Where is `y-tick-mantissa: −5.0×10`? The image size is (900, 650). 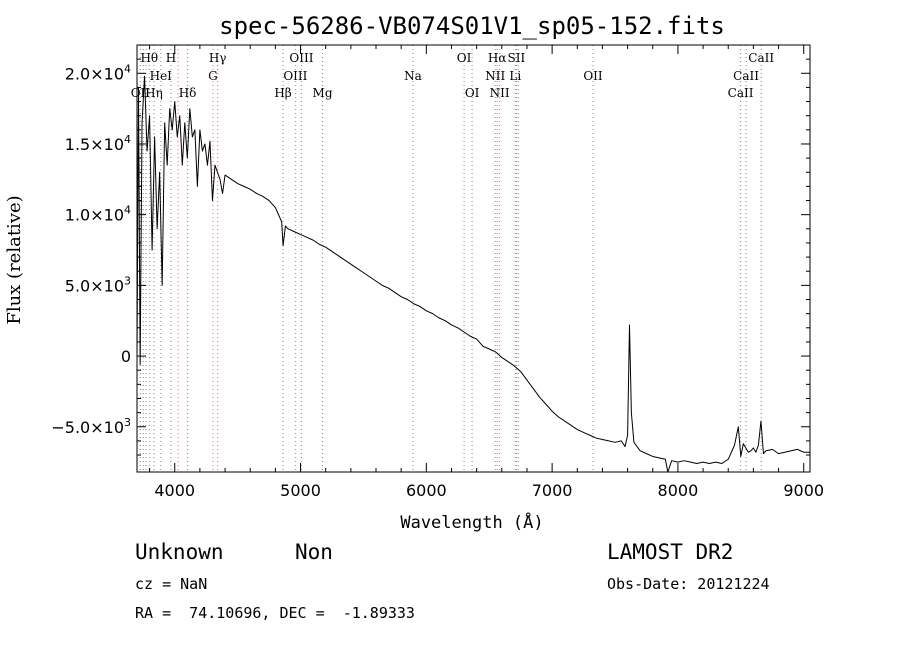 y-tick-mantissa: −5.0×10 is located at coordinates (87, 427).